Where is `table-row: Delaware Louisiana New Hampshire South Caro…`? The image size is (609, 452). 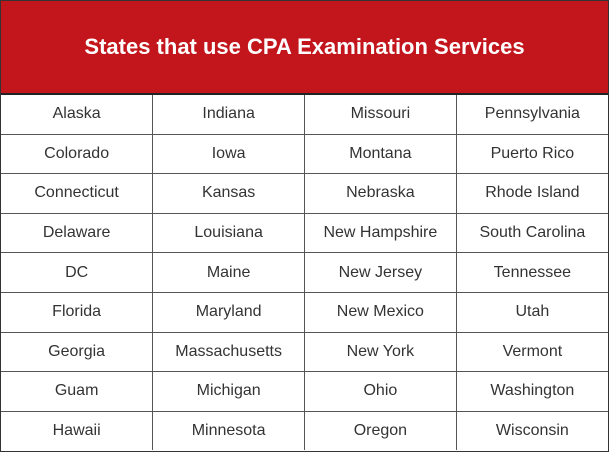 table-row: Delaware Louisiana New Hampshire South Caro… is located at coordinates (304, 233).